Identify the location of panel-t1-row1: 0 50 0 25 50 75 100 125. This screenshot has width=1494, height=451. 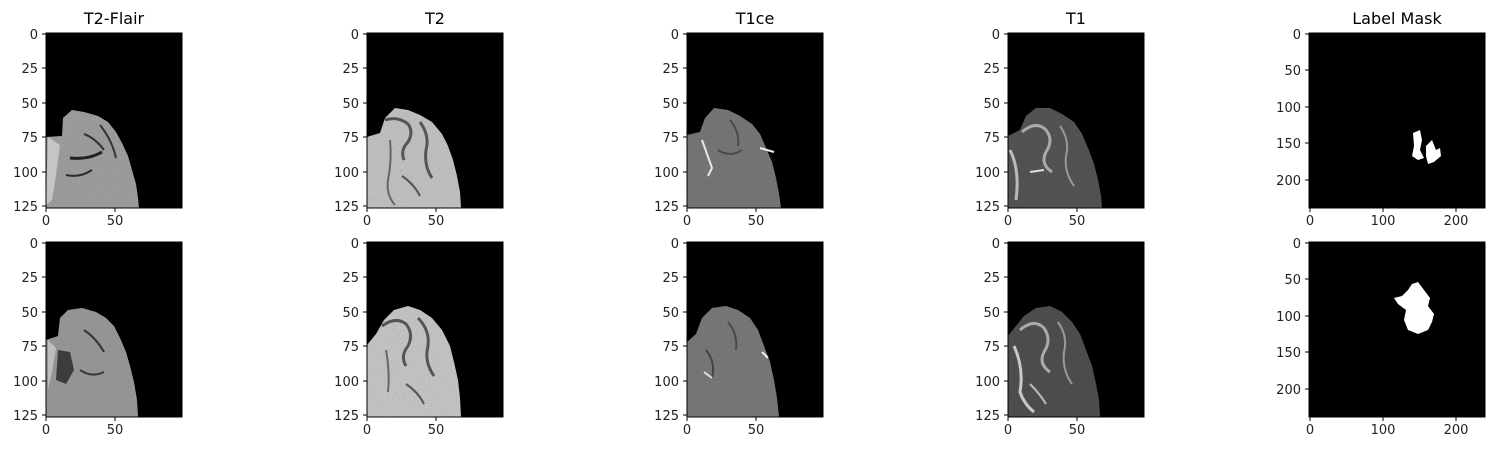
(1060, 128).